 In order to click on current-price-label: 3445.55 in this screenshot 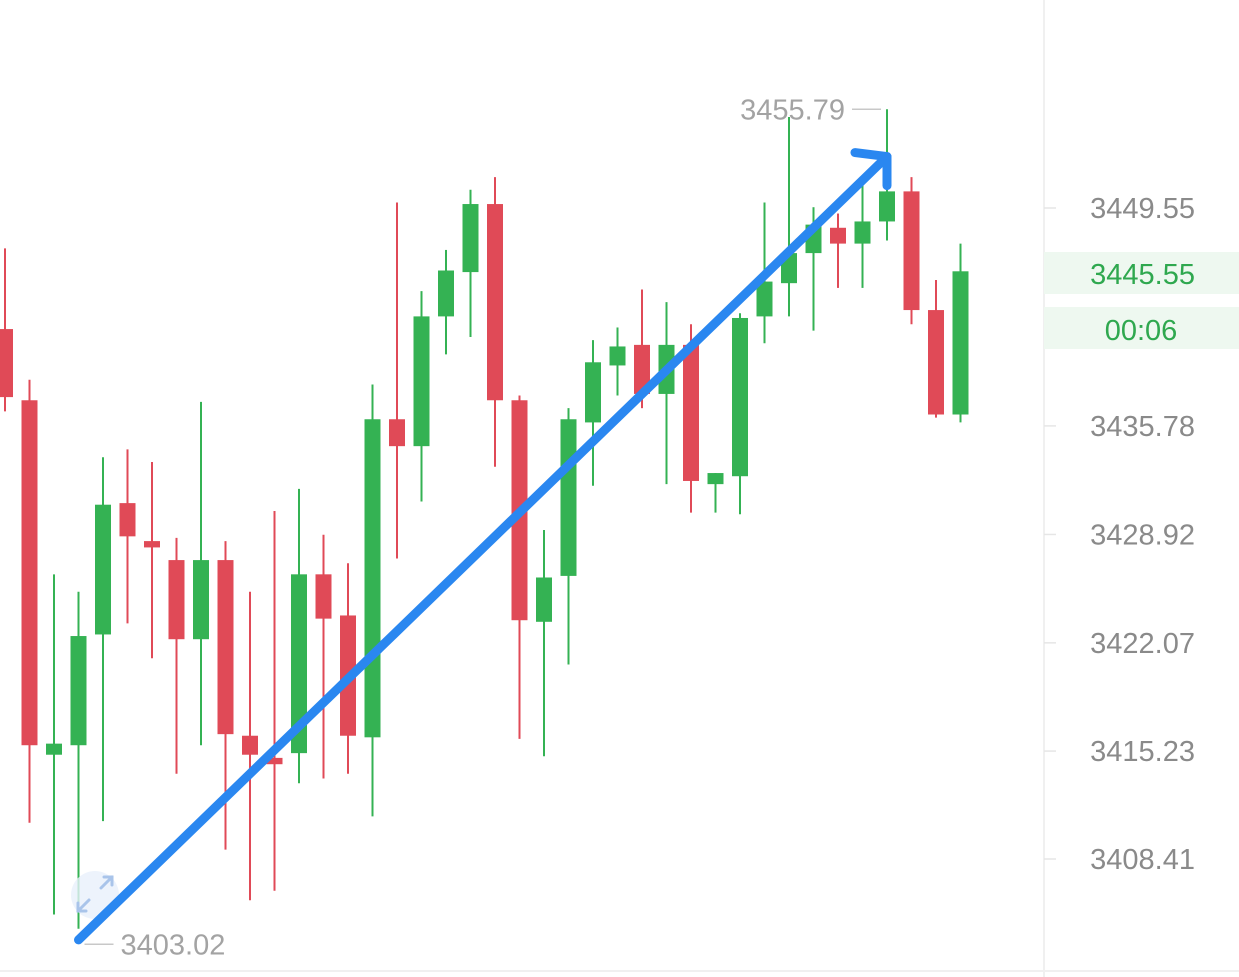, I will do `click(1142, 275)`.